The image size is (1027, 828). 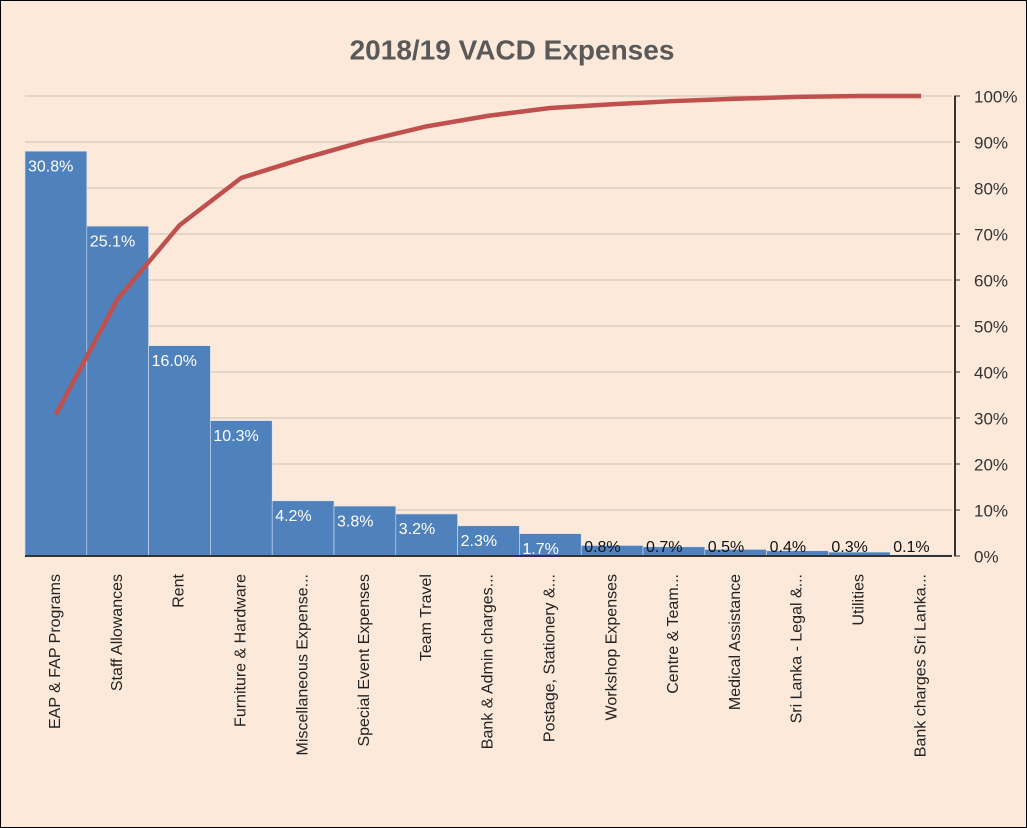 I want to click on y2-tick-label: 90%, so click(x=991, y=142).